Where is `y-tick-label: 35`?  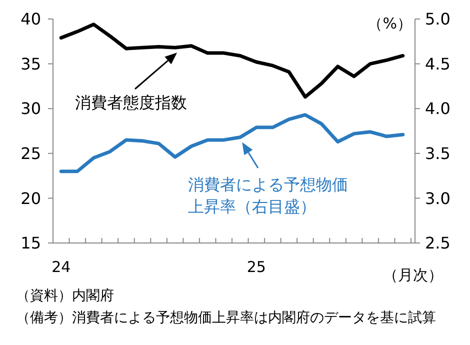
y-tick-label: 35 is located at coordinates (30, 64).